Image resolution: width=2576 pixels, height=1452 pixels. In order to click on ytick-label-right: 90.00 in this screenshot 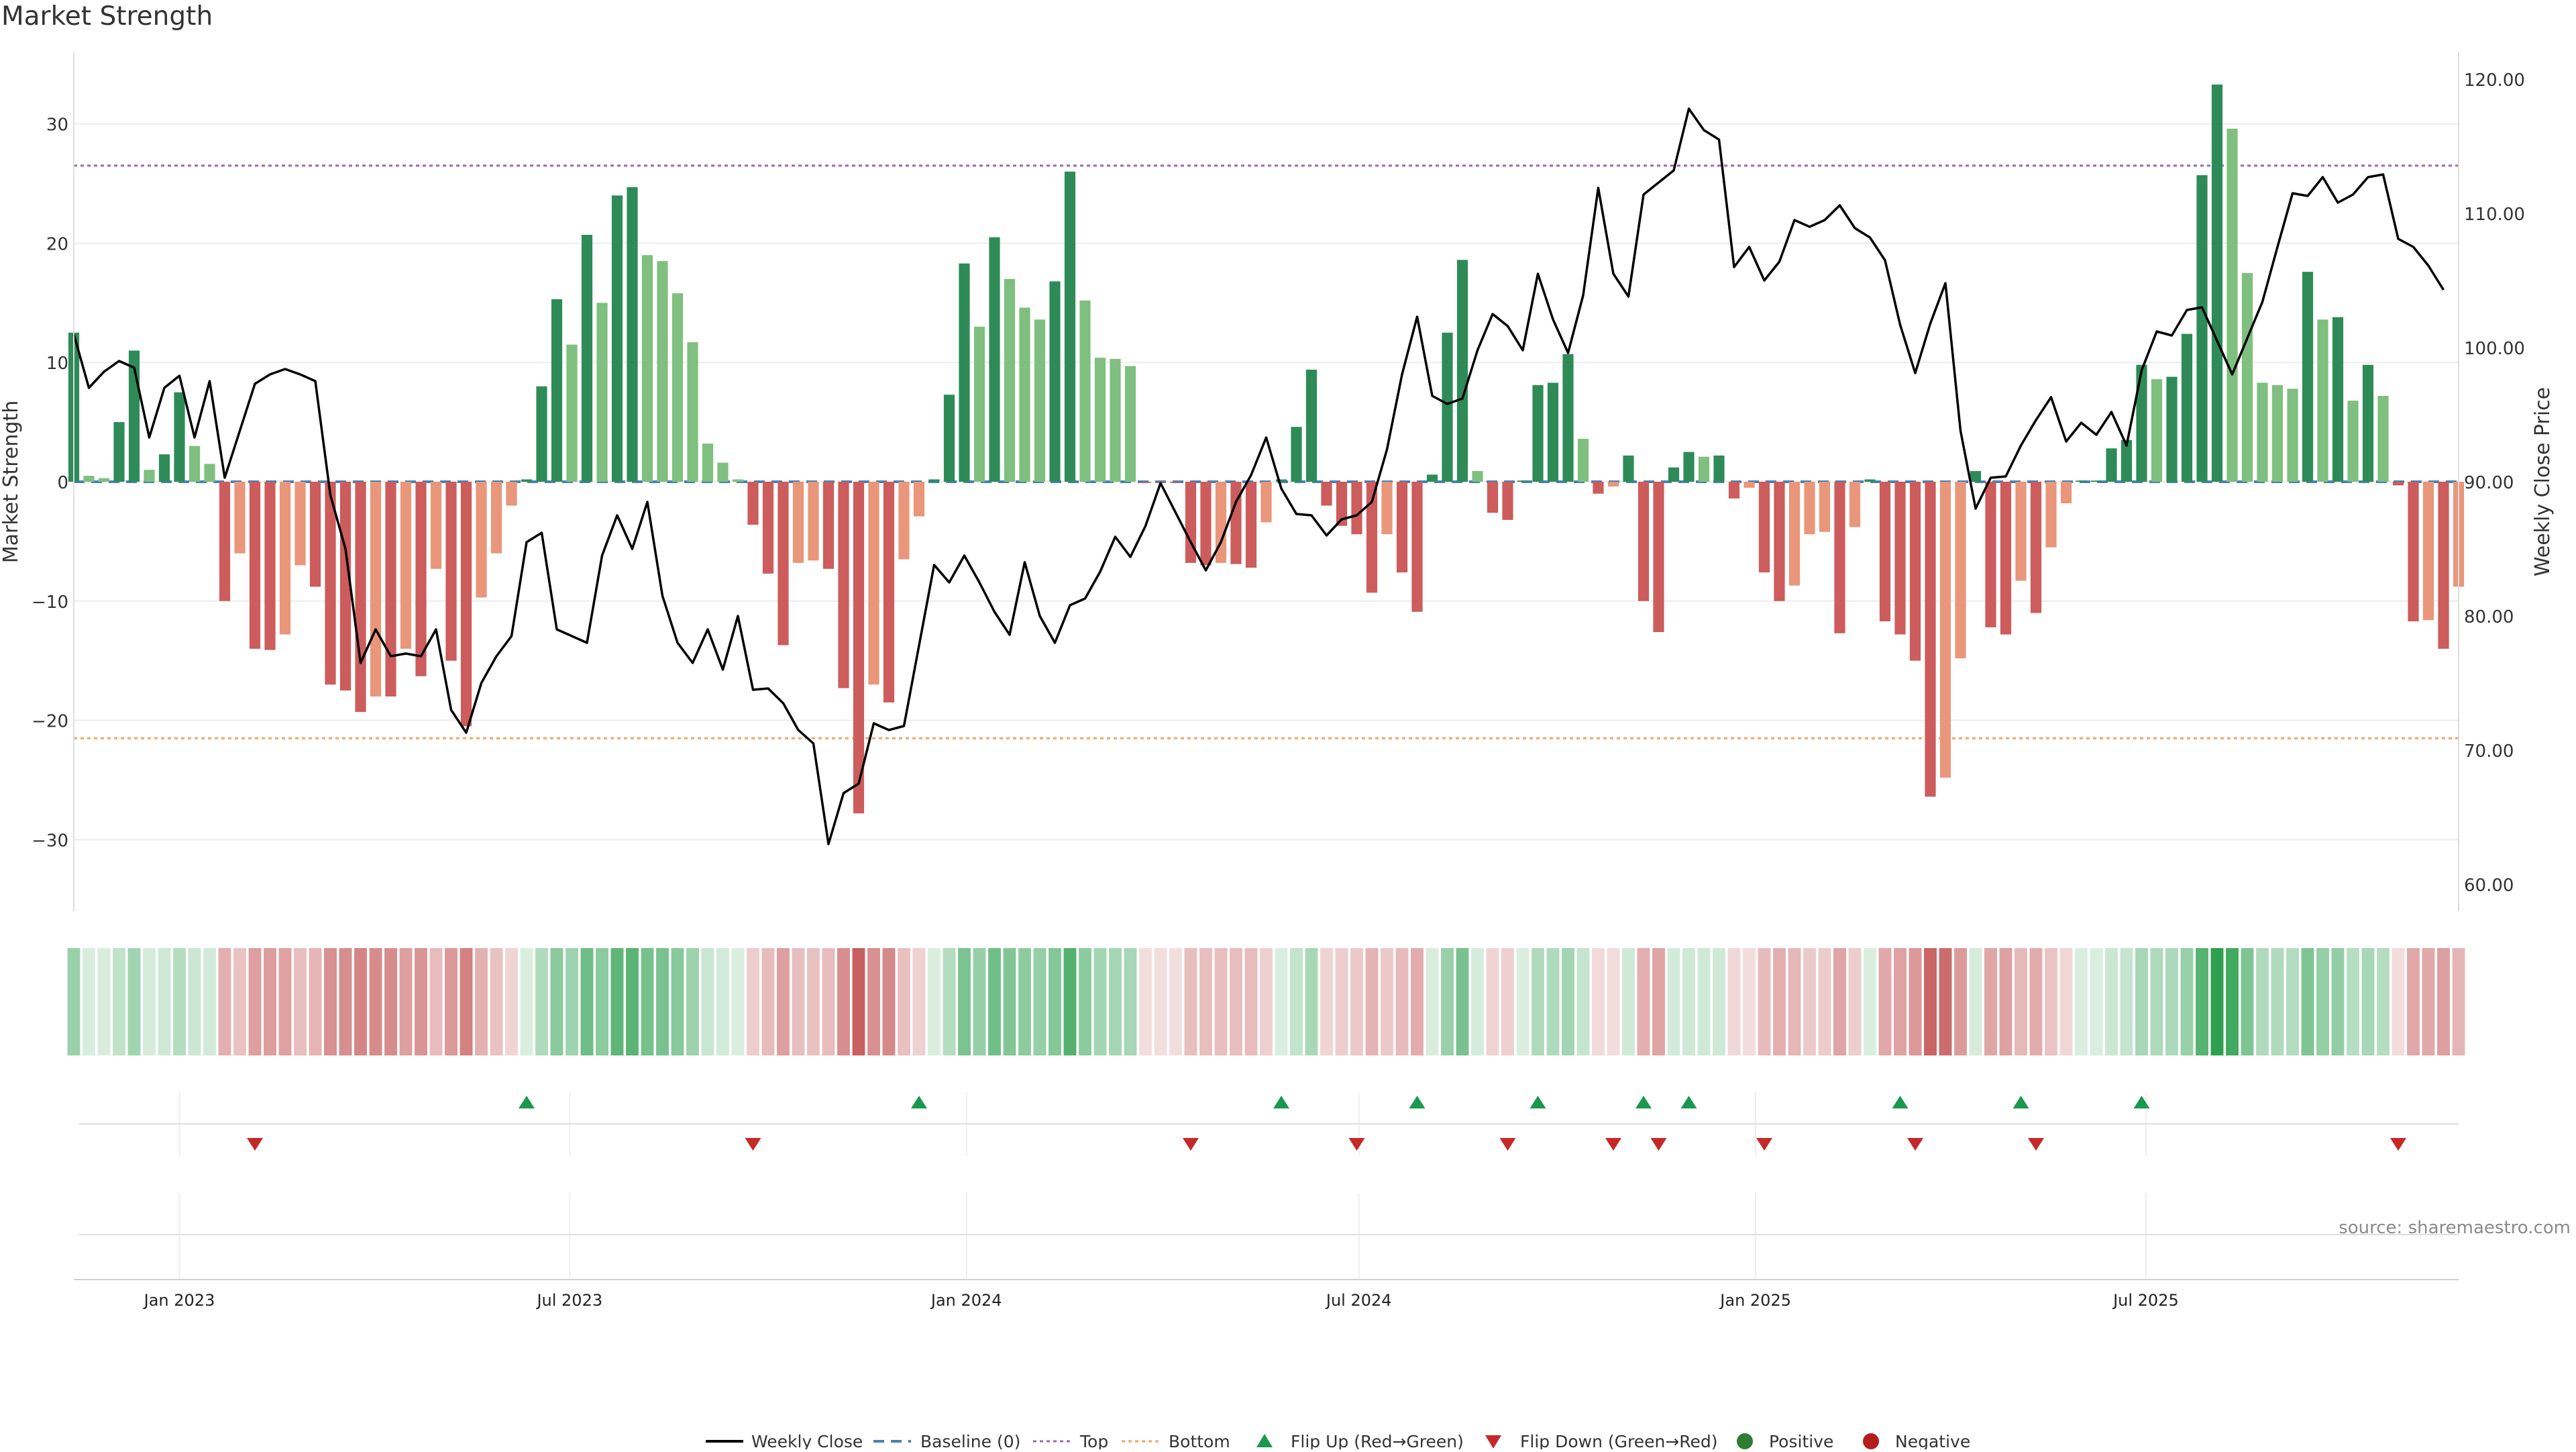, I will do `click(2489, 483)`.